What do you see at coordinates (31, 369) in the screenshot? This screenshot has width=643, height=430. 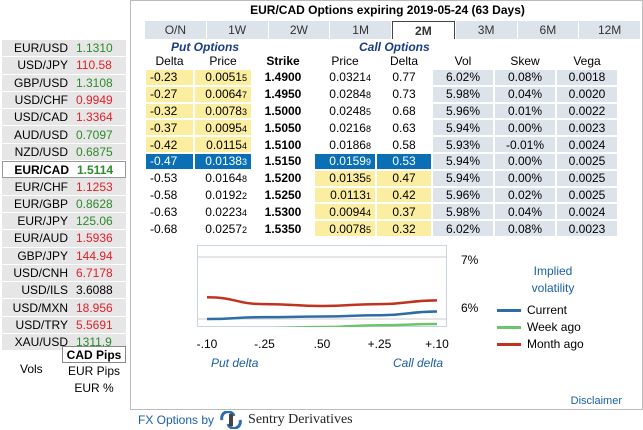 I see `vols-label: Vols` at bounding box center [31, 369].